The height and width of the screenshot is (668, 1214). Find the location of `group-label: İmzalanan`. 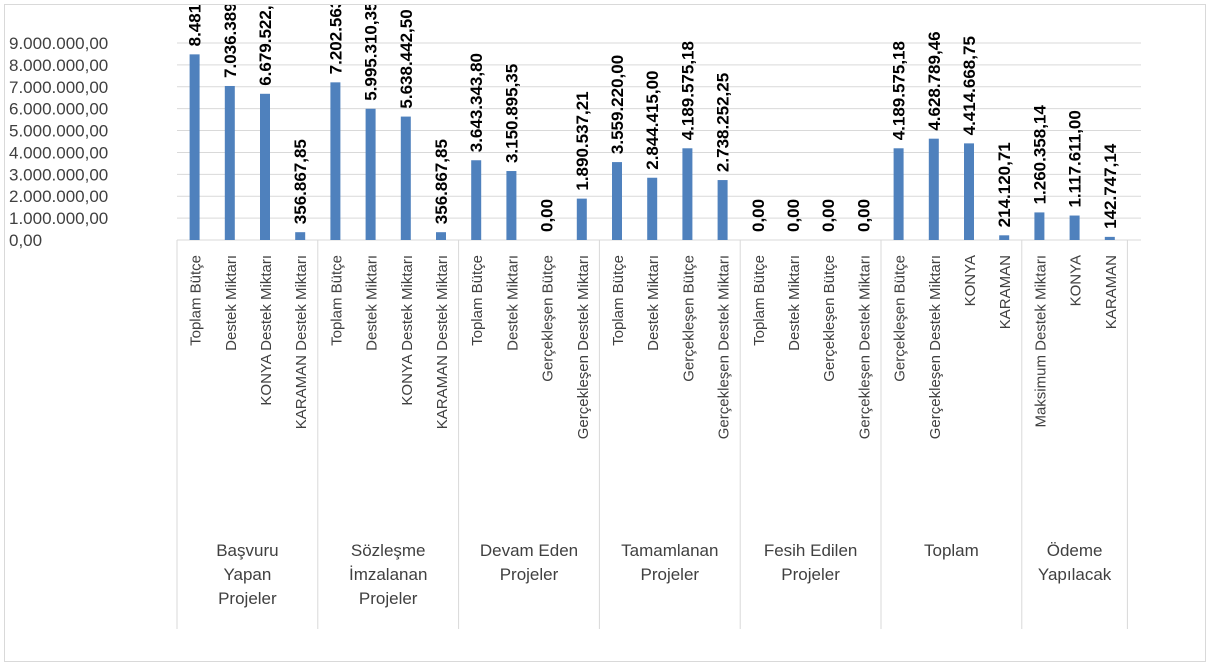

group-label: İmzalanan is located at coordinates (388, 574).